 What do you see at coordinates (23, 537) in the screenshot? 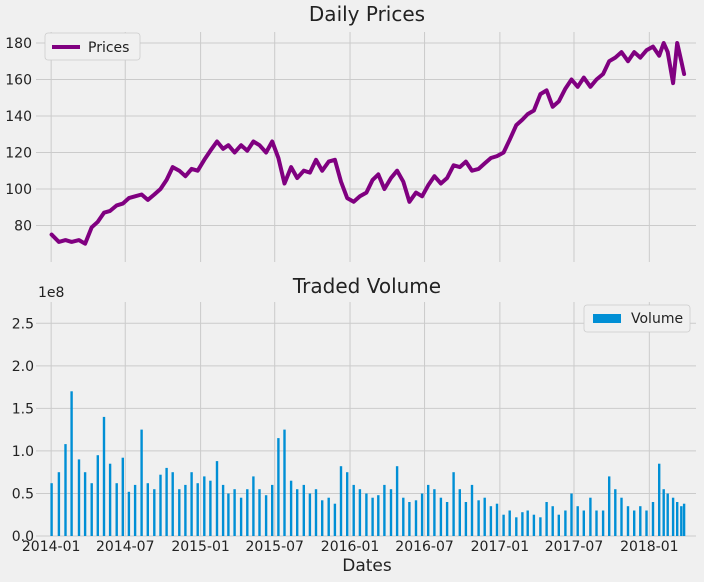
I see `volume-y-tick-label: 0.0` at bounding box center [23, 537].